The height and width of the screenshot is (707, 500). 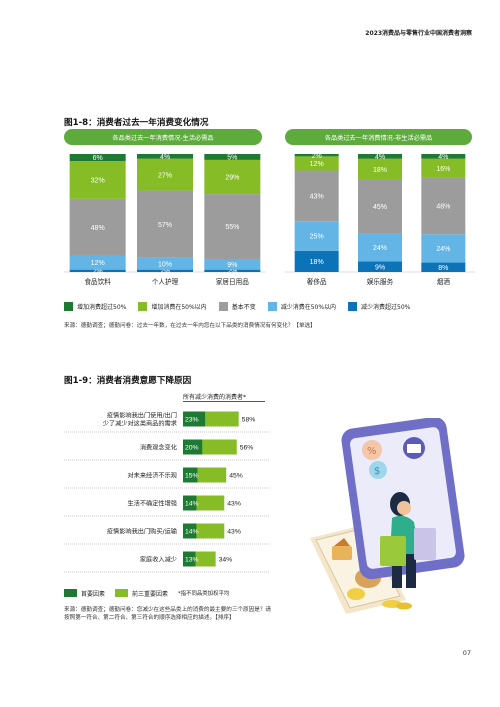 I want to click on bar-segment-label: 16%, so click(x=443, y=169).